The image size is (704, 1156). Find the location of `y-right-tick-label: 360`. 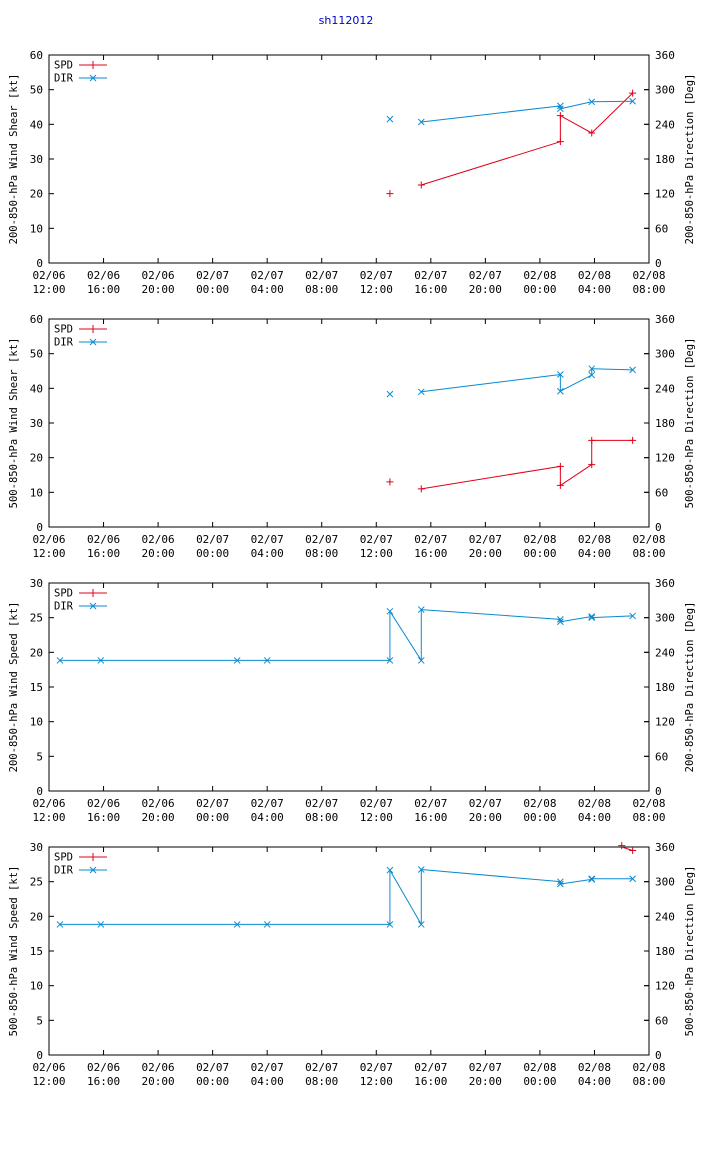

y-right-tick-label: 360 is located at coordinates (665, 583).